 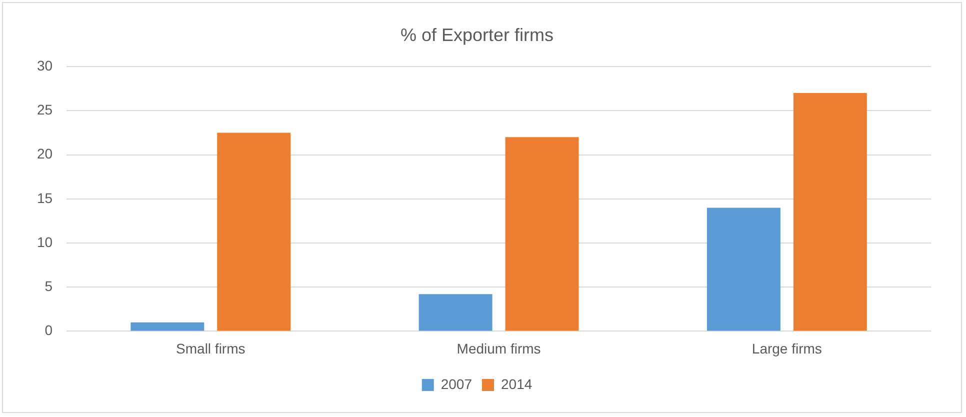 What do you see at coordinates (44, 198) in the screenshot?
I see `y-tick-label: 15` at bounding box center [44, 198].